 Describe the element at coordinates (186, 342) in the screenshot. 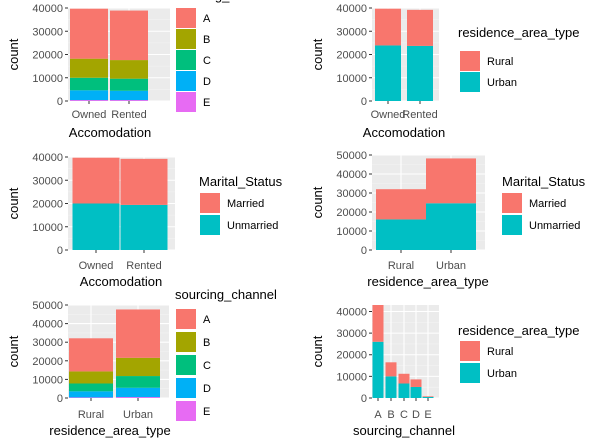

I see `legend-key-b` at that location.